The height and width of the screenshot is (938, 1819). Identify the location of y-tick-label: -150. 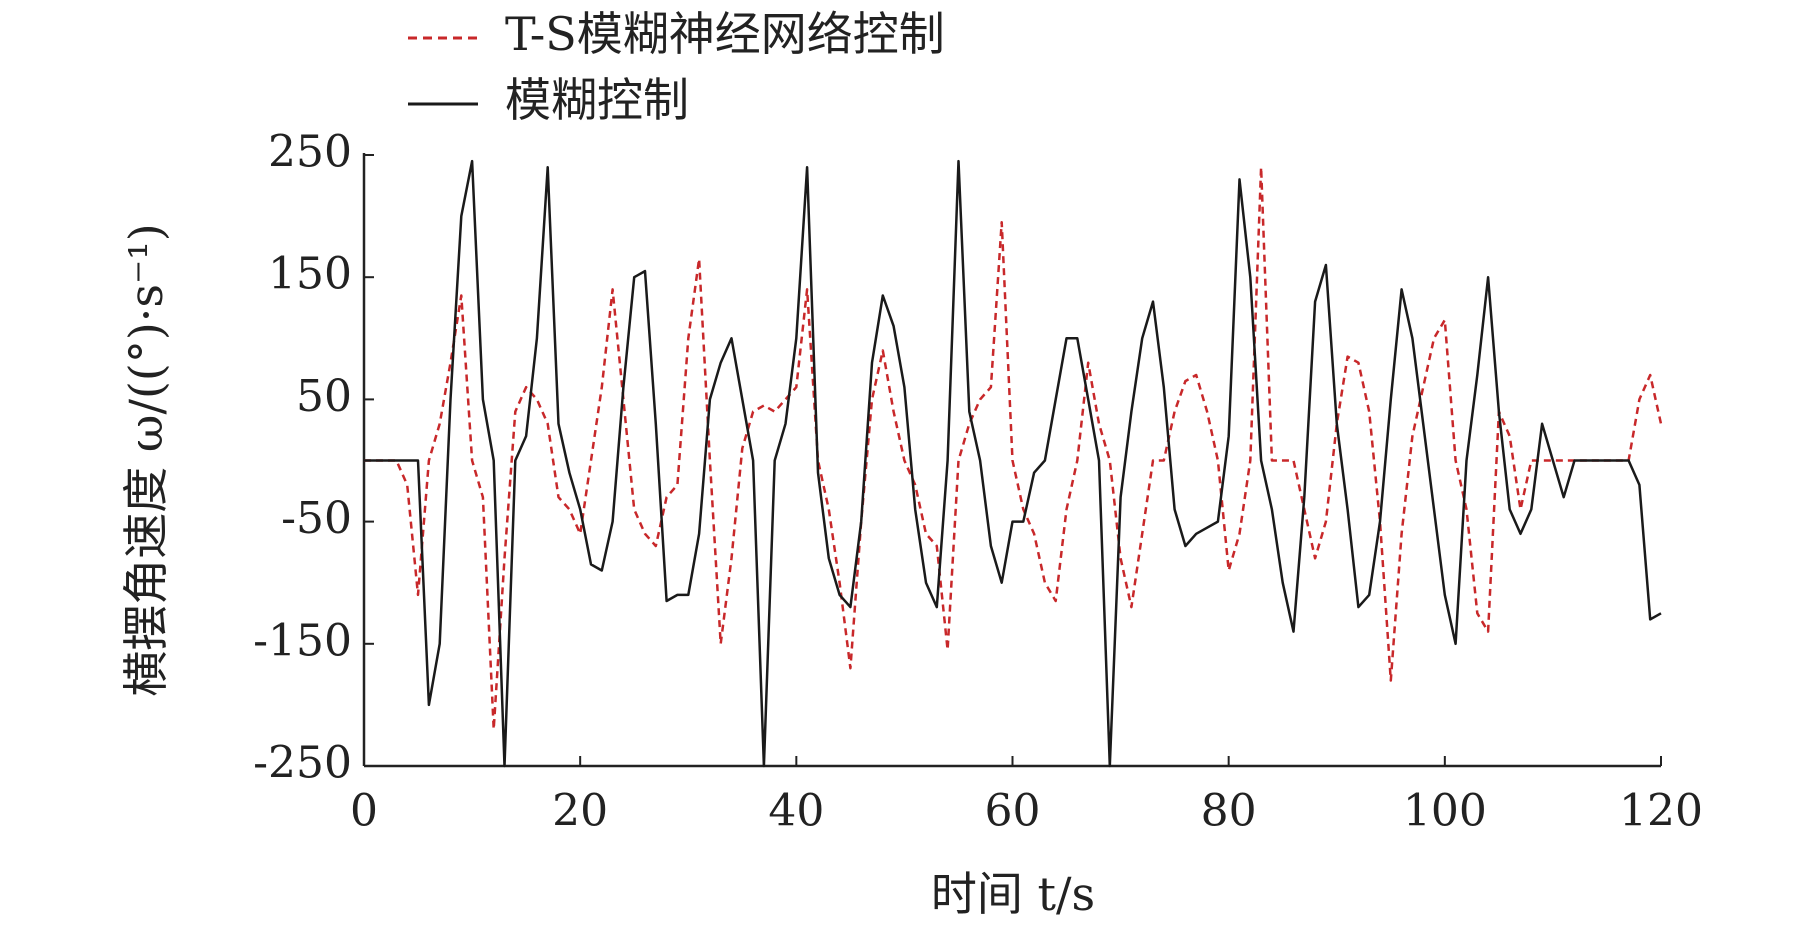
(302, 640).